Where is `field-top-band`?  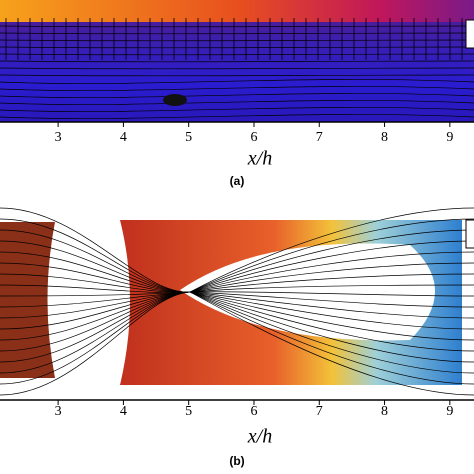 field-top-band is located at coordinates (237, 11).